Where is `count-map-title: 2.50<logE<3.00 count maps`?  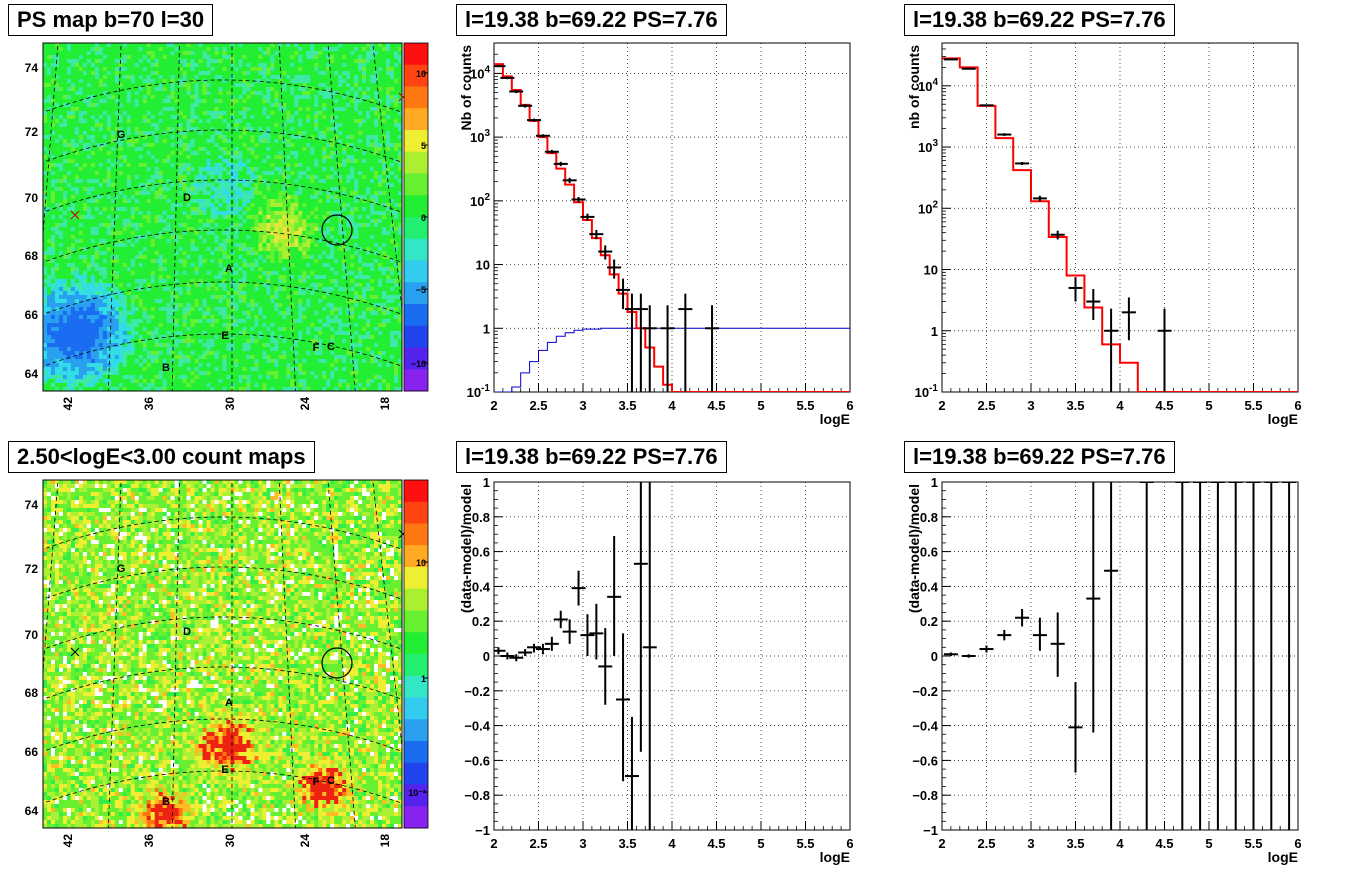
count-map-title: 2.50<logE<3.00 count maps is located at coordinates (161, 457).